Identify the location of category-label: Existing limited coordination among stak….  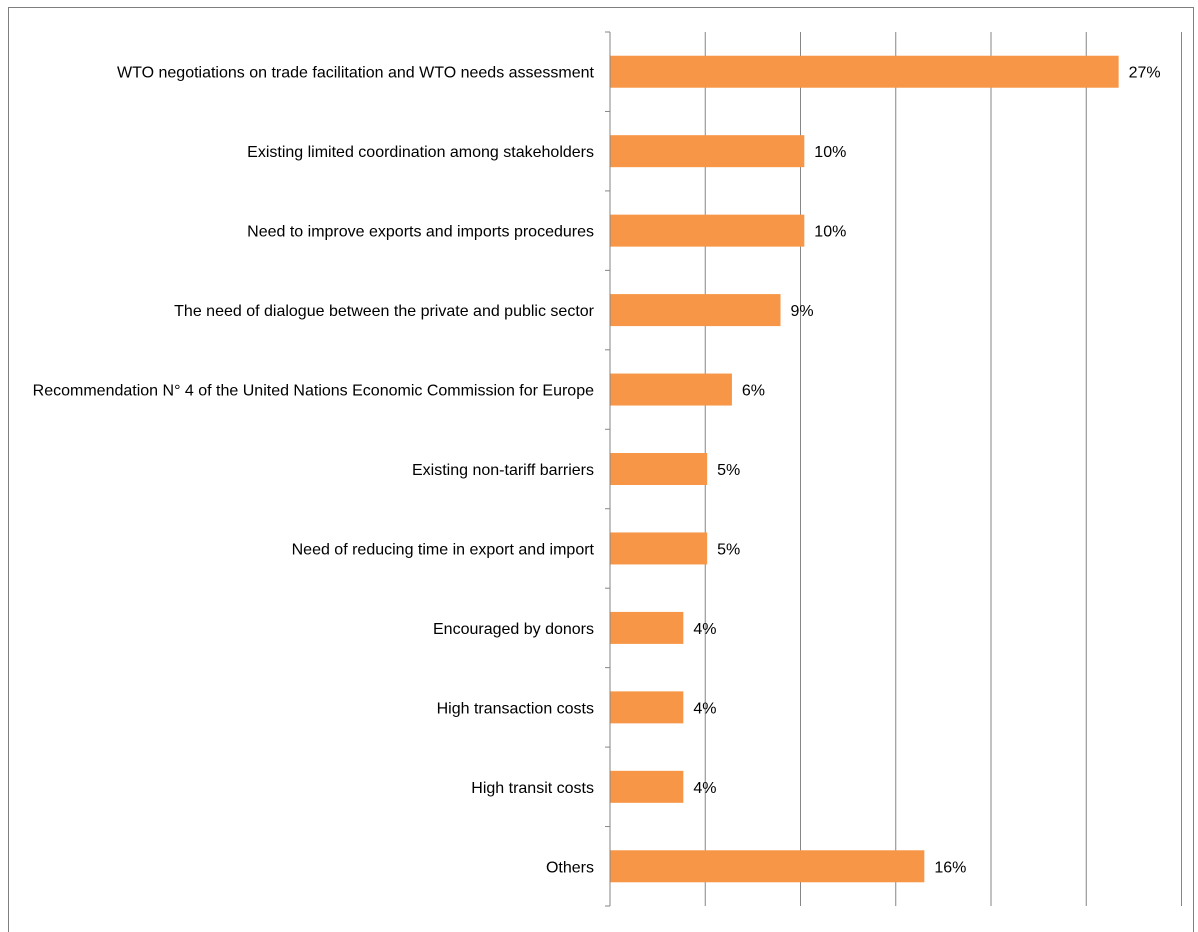
(420, 152).